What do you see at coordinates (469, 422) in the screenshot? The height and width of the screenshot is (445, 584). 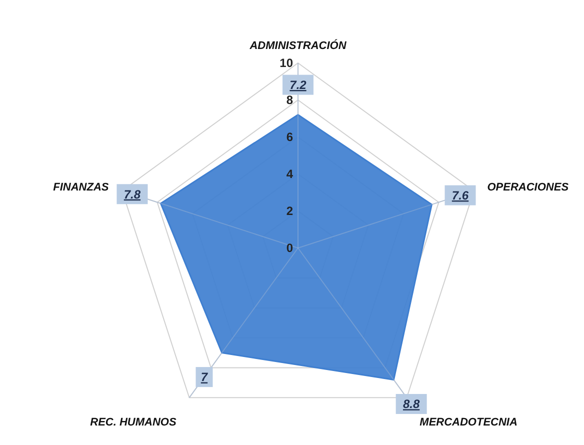 I see `spoke-label: MERCADOTECNIA` at bounding box center [469, 422].